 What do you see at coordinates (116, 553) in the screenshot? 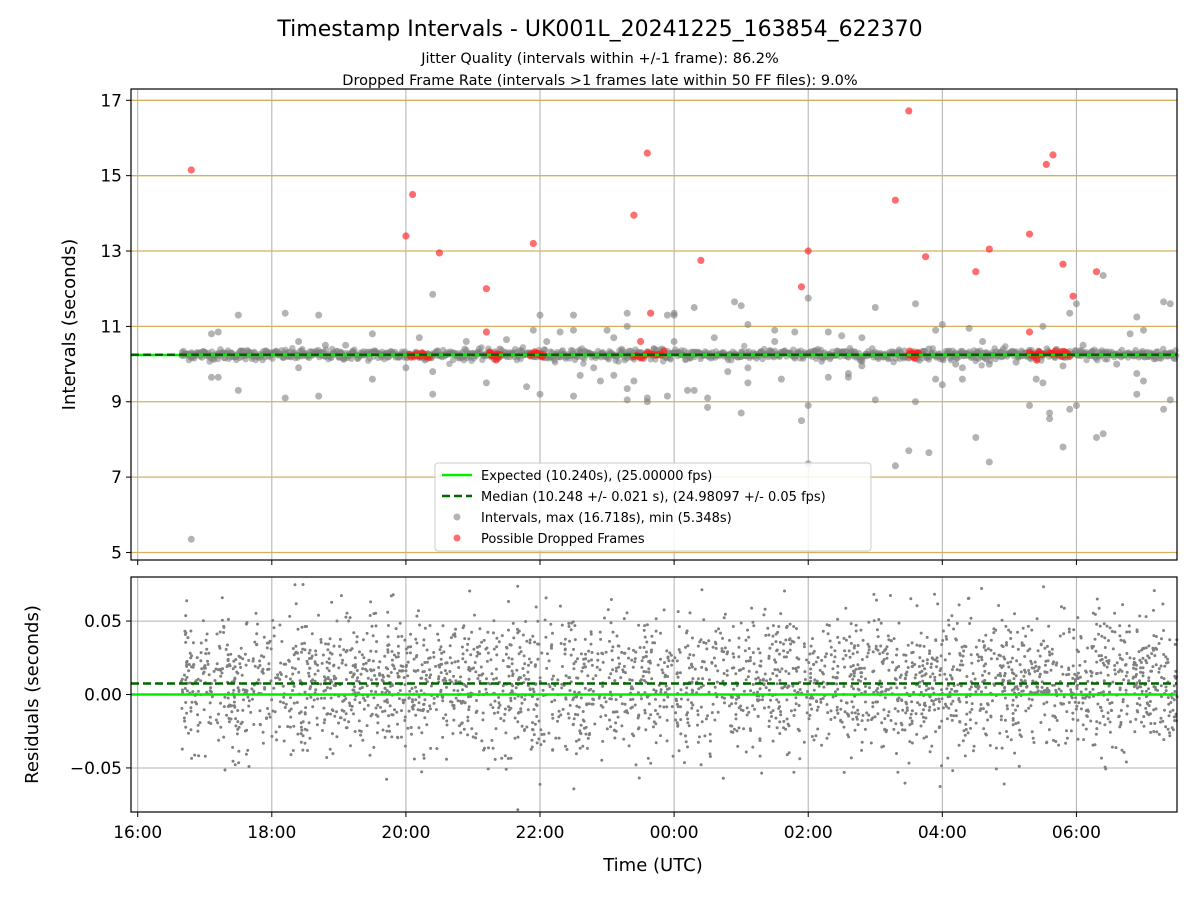
I see `y-tick-label: 5` at bounding box center [116, 553].